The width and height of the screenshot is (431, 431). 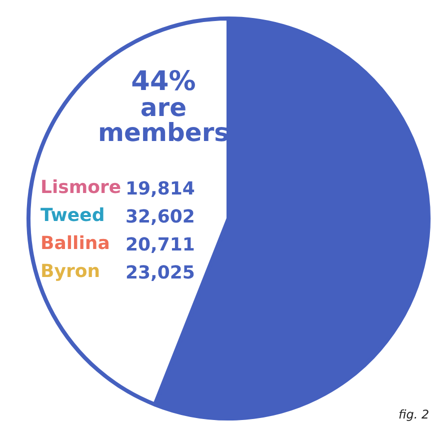 I want to click on text: Tweed 32,602, so click(x=117, y=216).